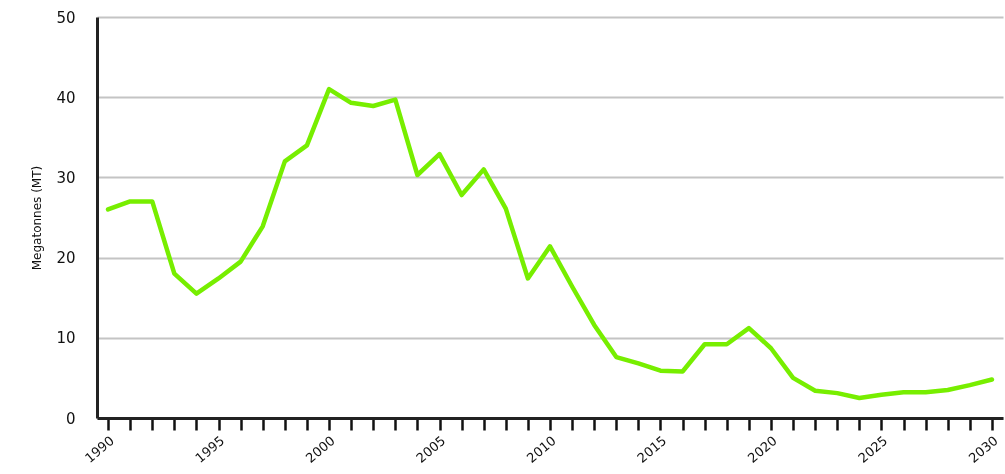  Describe the element at coordinates (66, 258) in the screenshot. I see `y-tick-label: 20` at that location.